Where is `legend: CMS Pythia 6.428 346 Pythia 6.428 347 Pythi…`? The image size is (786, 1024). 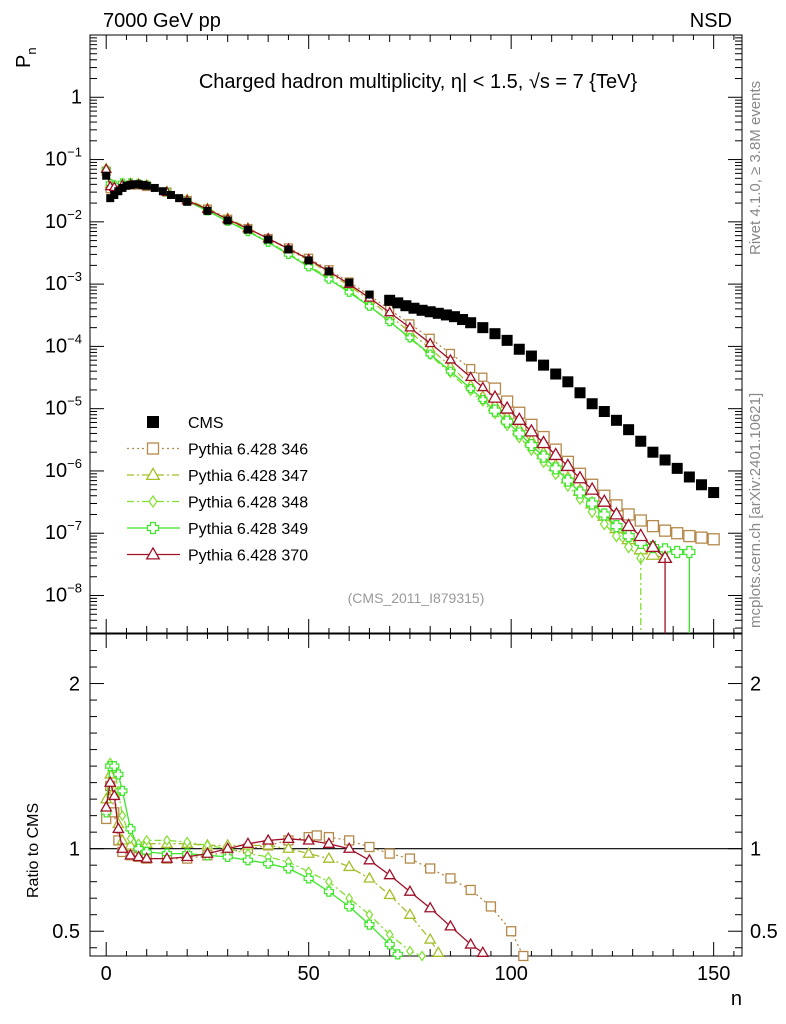 legend: CMS Pythia 6.428 346 Pythia 6.428 347 Pythi… is located at coordinates (217, 490).